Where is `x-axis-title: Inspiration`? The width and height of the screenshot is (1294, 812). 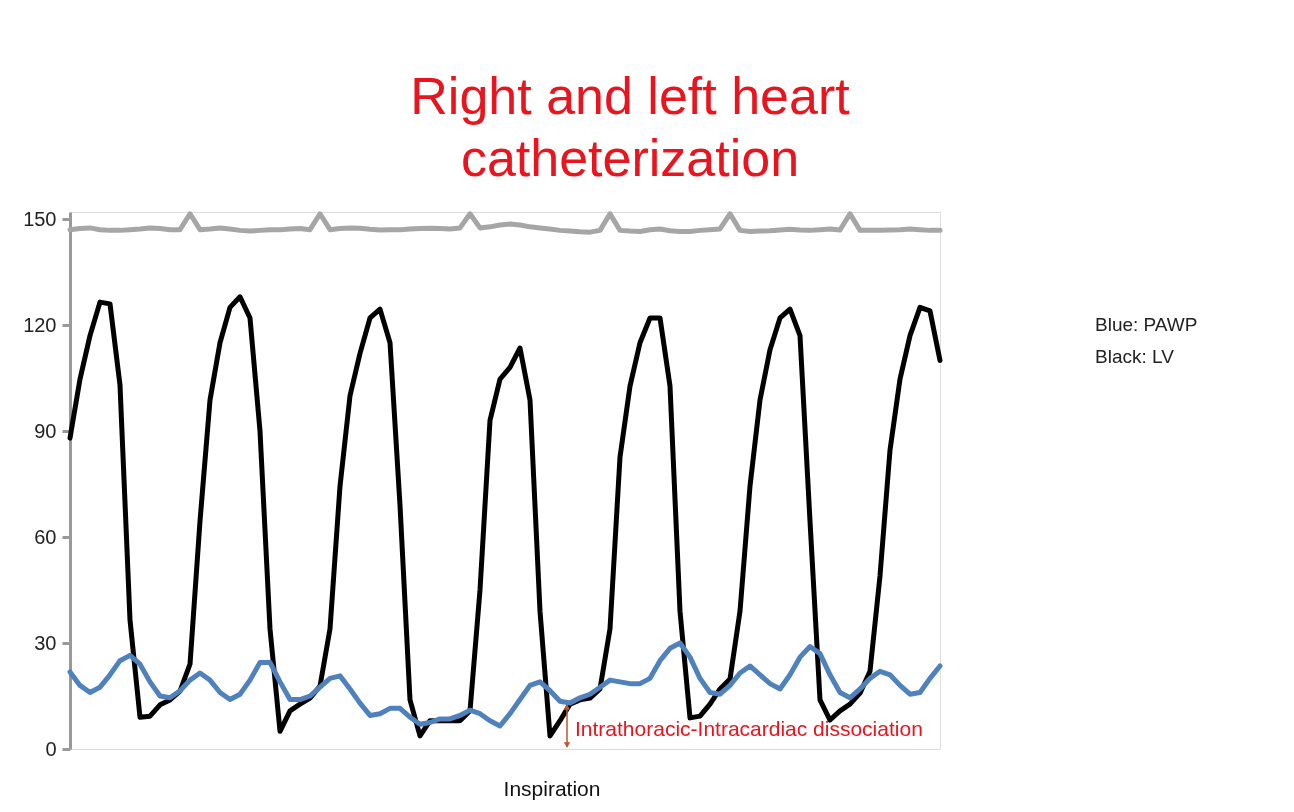
x-axis-title: Inspiration is located at coordinates (552, 788).